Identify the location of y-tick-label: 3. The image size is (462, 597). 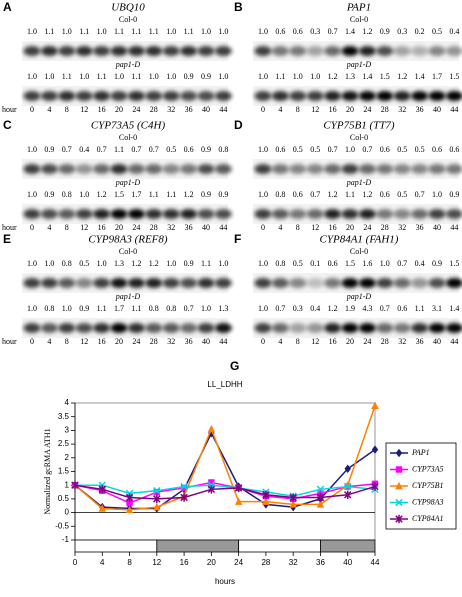
(67, 430).